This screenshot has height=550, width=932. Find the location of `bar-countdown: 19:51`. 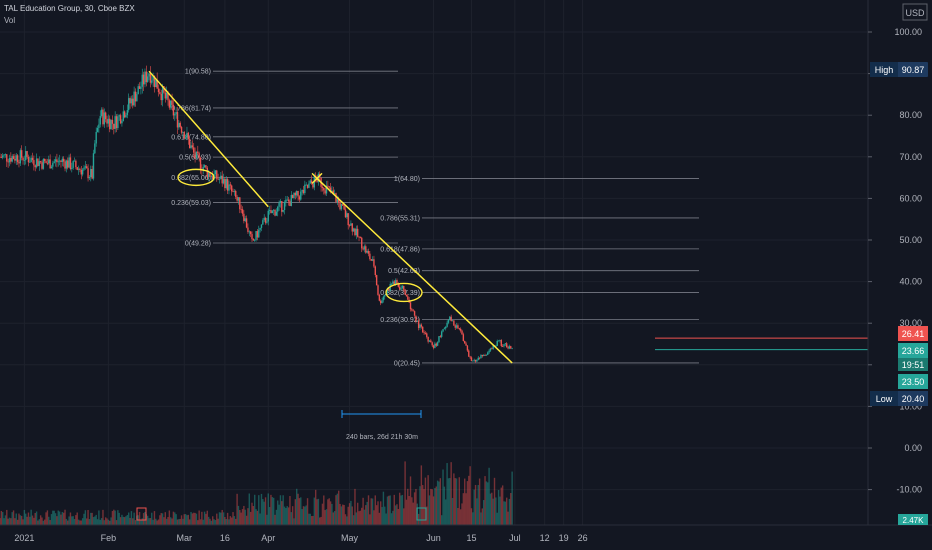

bar-countdown: 19:51 is located at coordinates (913, 365).